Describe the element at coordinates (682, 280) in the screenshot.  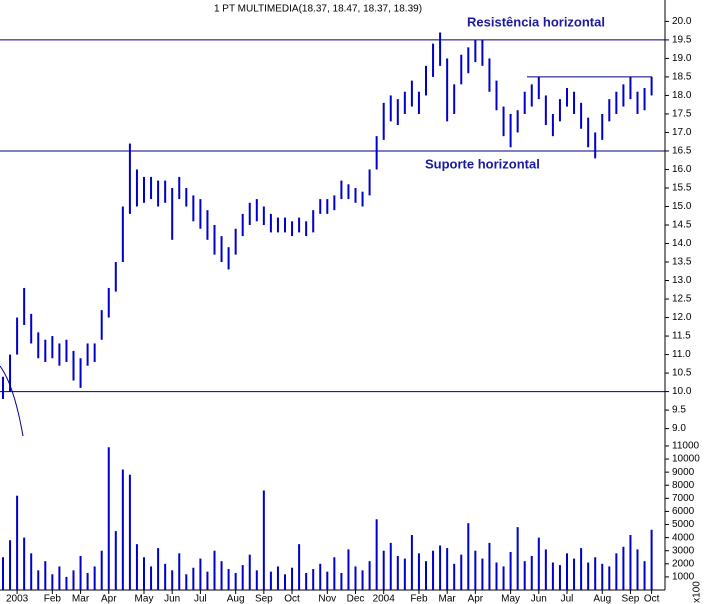
I see `y-tick-label: 13.0` at that location.